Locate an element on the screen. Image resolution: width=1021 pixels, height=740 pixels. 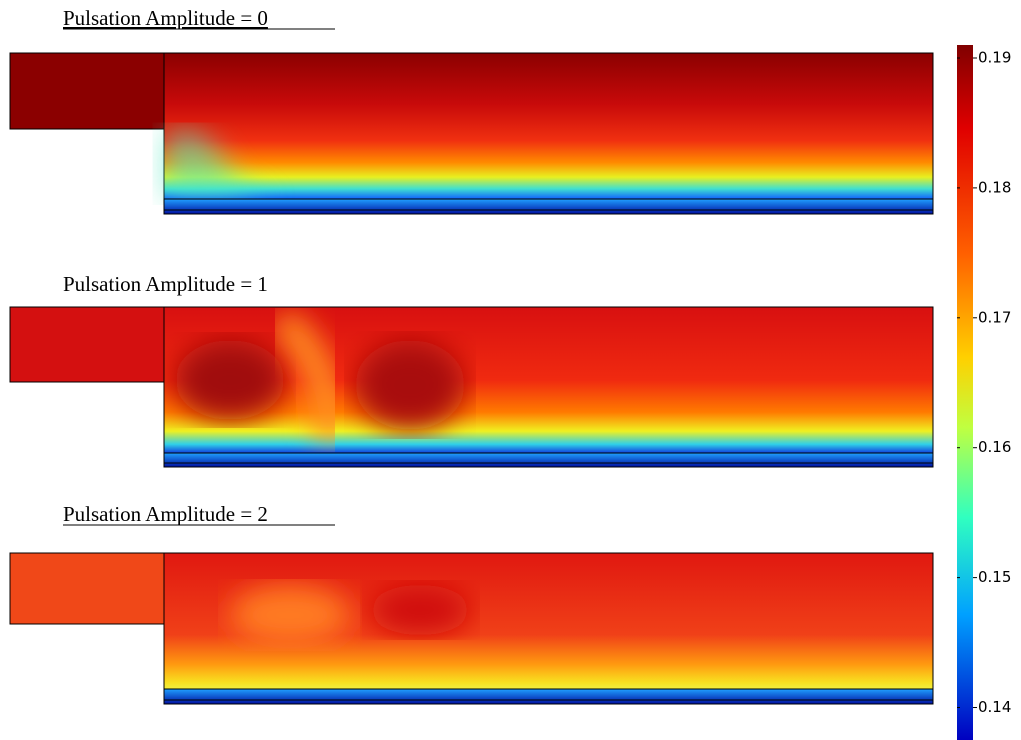
panel-title: Pulsation Amplitude = 2 is located at coordinates (165, 514).